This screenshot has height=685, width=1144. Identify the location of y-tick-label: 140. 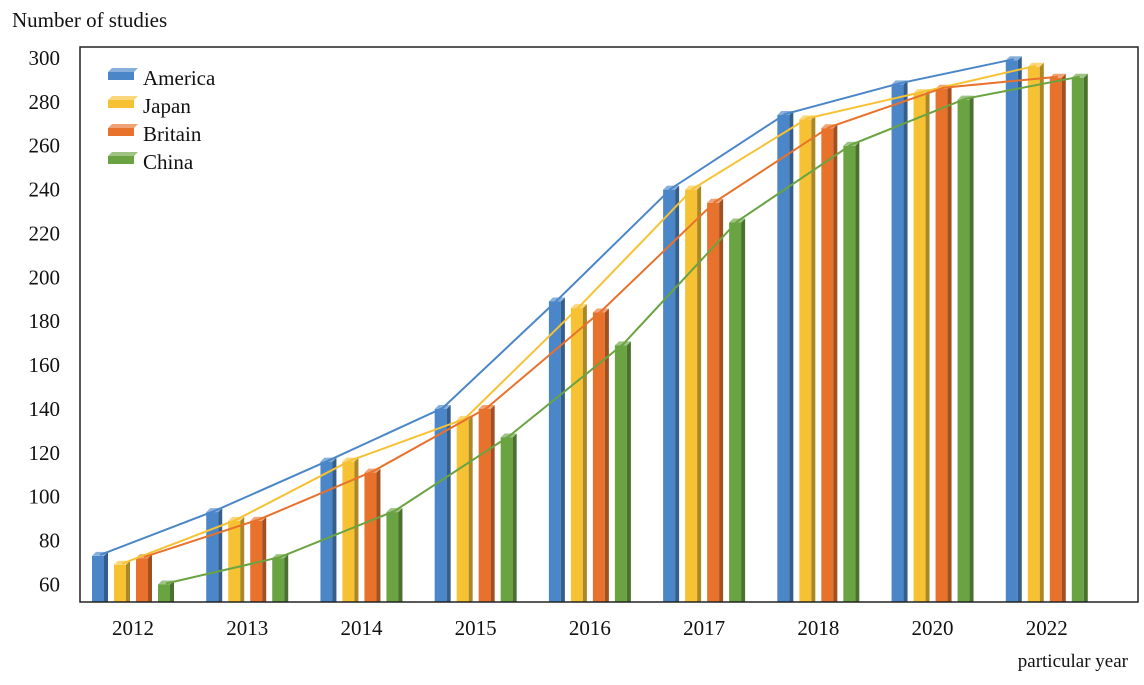
(45, 409).